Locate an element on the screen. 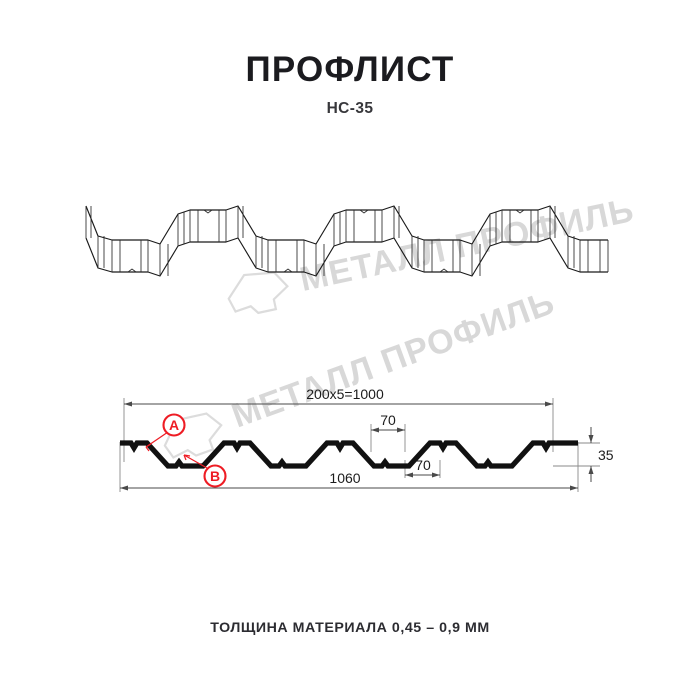  product-model-subtitle: НС-35 is located at coordinates (350, 108).